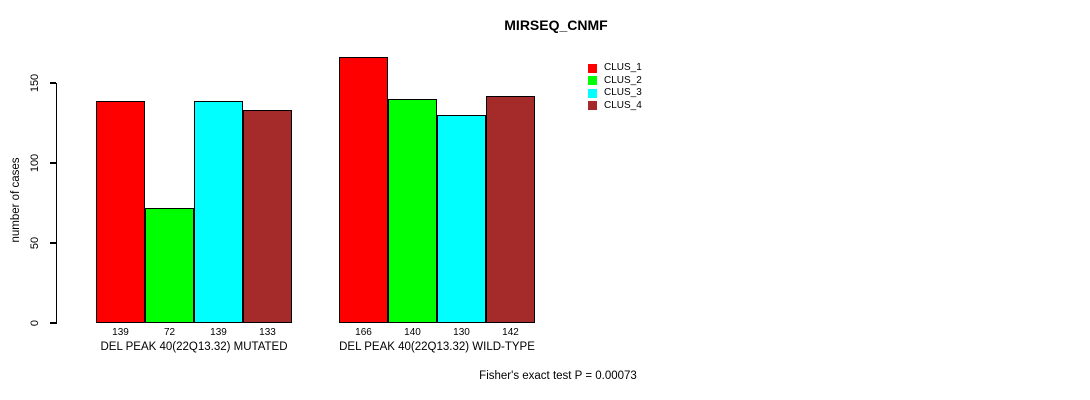  What do you see at coordinates (556, 25) in the screenshot?
I see `chart-title: MIRSEQ_CNMF` at bounding box center [556, 25].